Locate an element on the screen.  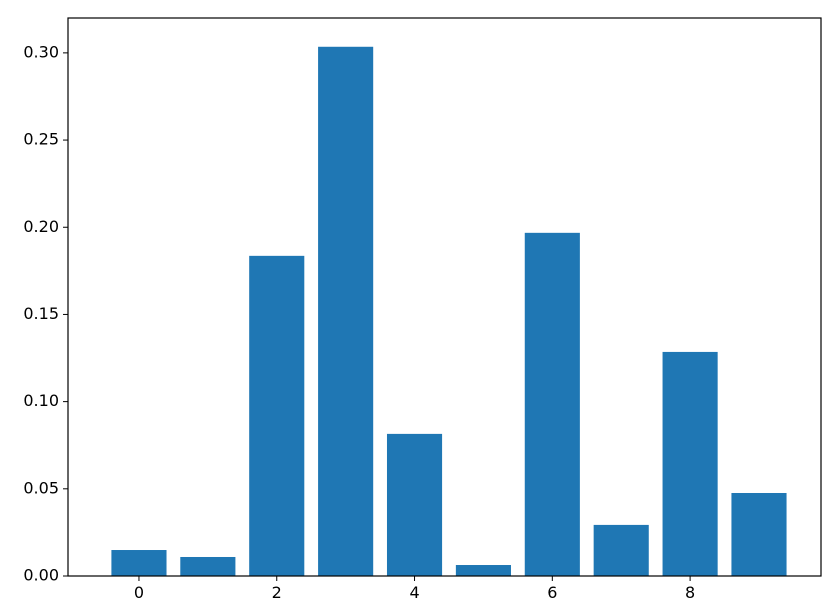
y-tick-label: 0.15 is located at coordinates (41, 313).